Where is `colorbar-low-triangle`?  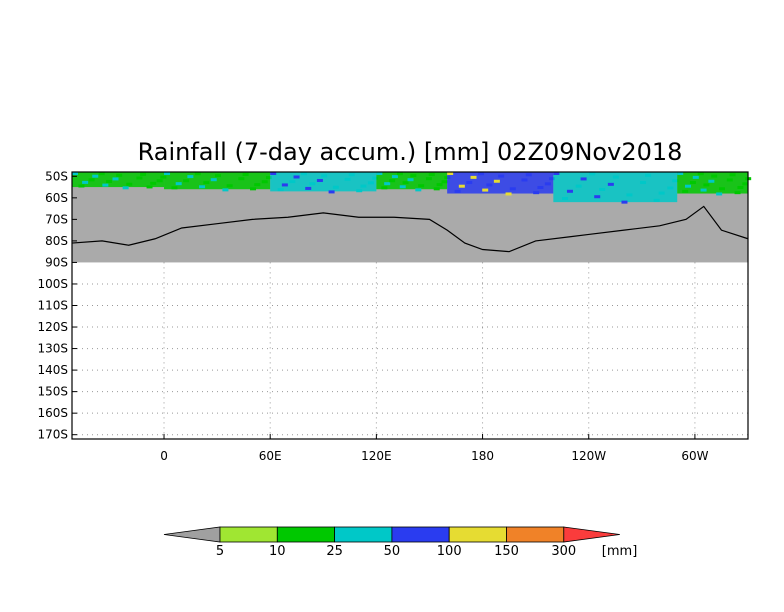
colorbar-low-triangle is located at coordinates (192, 534).